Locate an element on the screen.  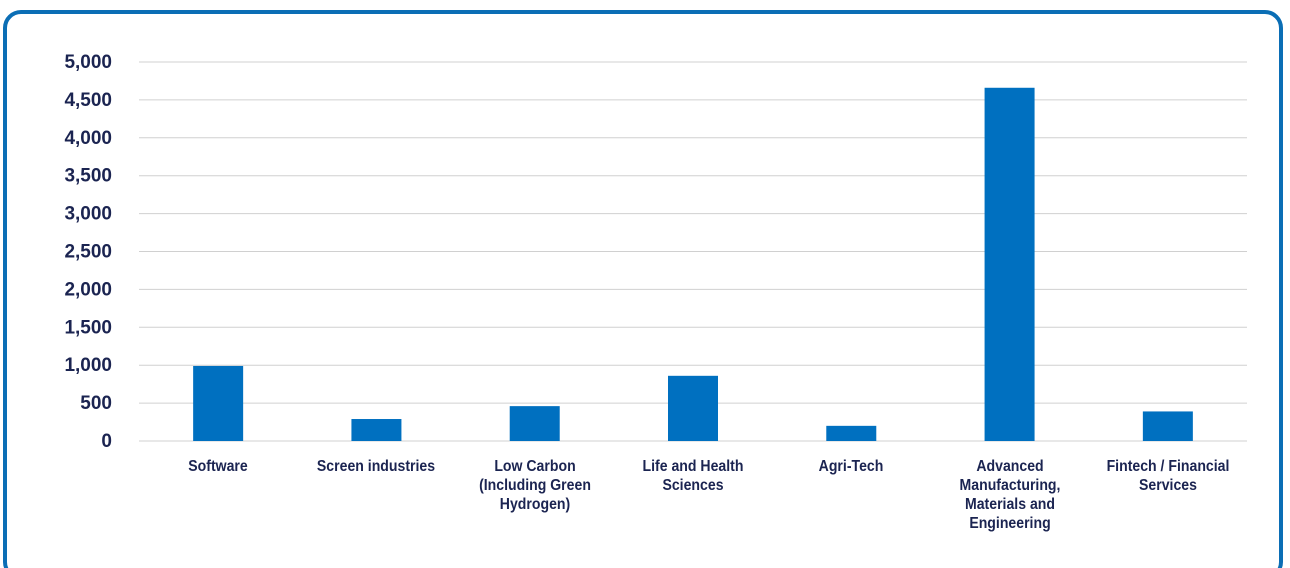
y-tick-label: 4,500 is located at coordinates (88, 100).